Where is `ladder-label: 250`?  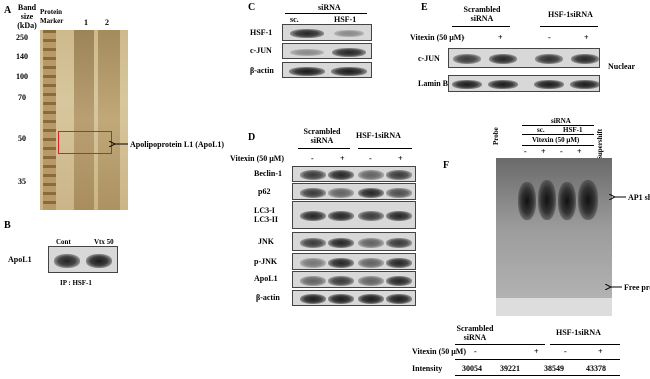
ladder-label: 250 is located at coordinates (22, 37).